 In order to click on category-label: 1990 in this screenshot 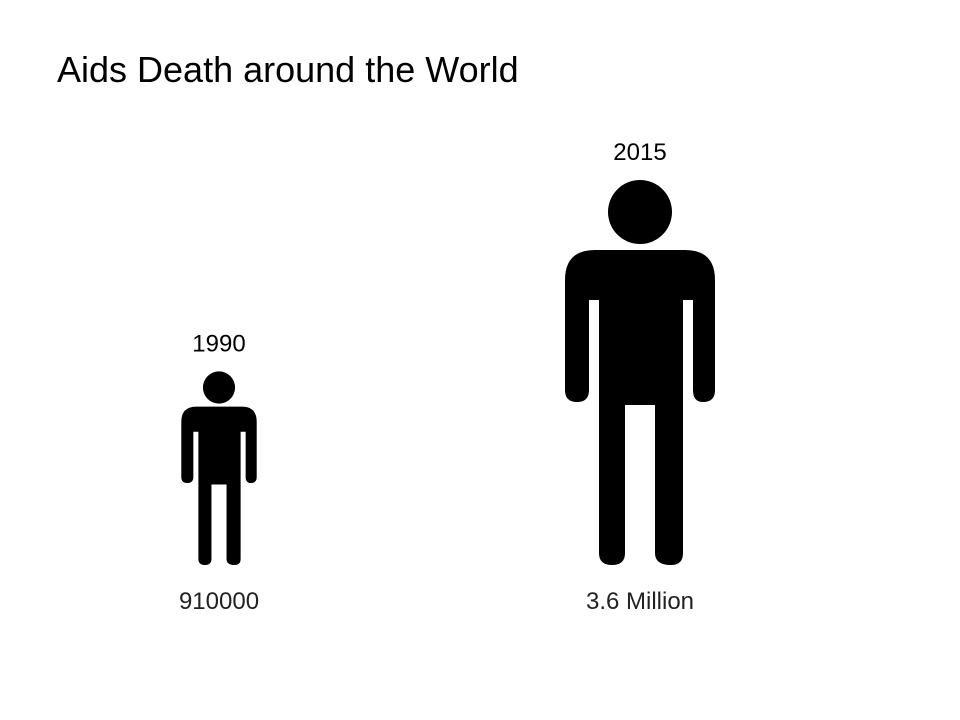, I will do `click(218, 343)`.